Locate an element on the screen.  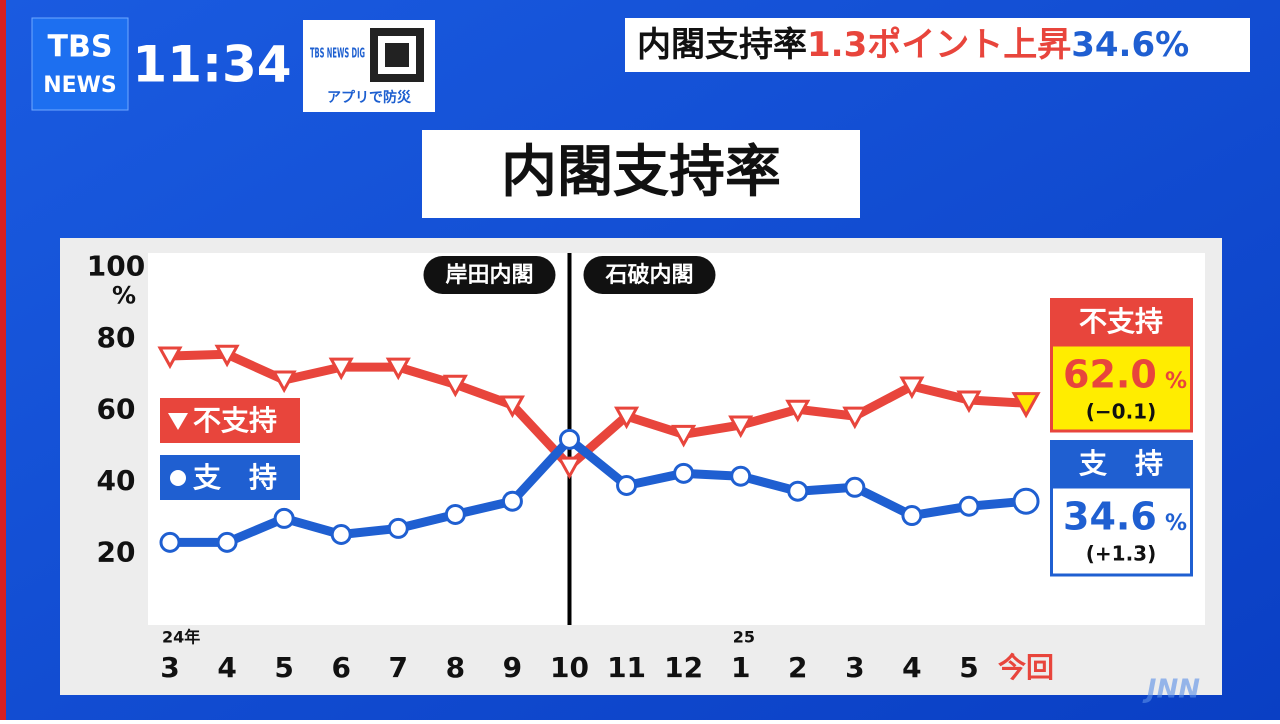
period-label: 石破内閣 is located at coordinates (648, 275).